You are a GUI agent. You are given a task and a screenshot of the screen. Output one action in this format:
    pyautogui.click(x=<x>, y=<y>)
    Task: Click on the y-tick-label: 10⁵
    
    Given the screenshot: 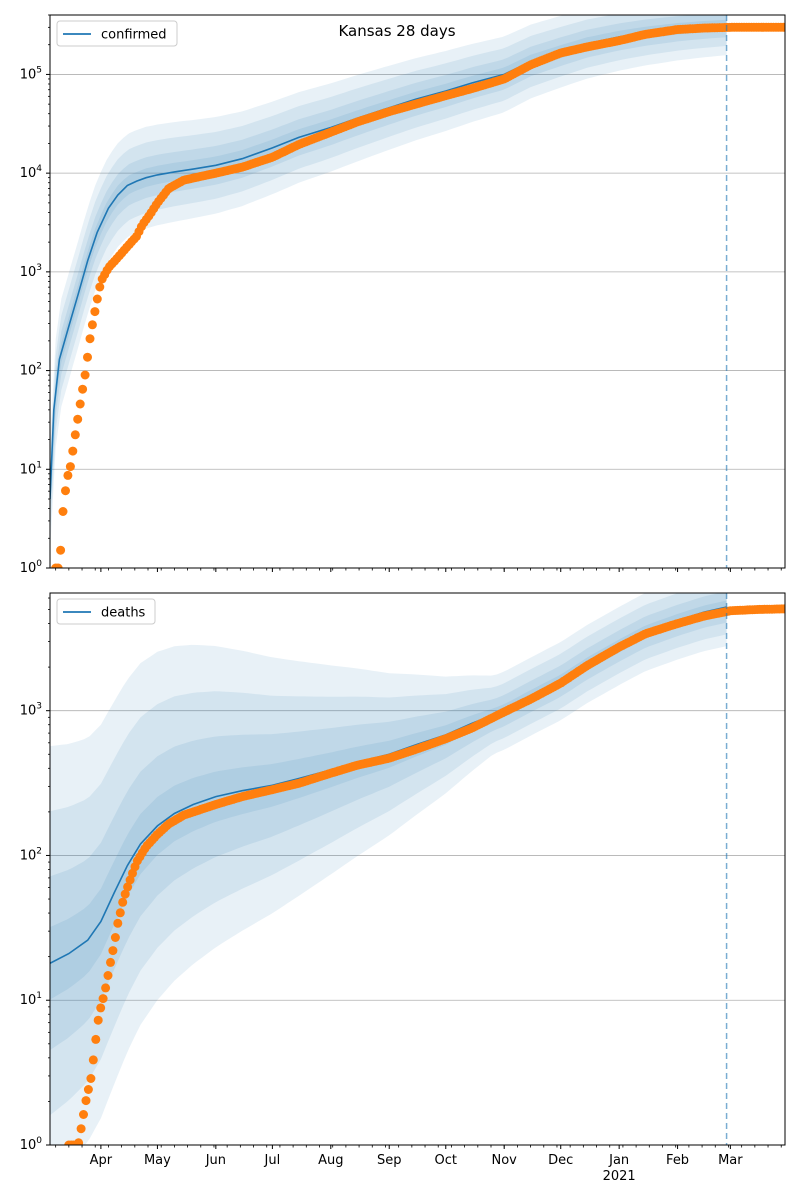 What is the action you would take?
    pyautogui.click(x=31, y=73)
    